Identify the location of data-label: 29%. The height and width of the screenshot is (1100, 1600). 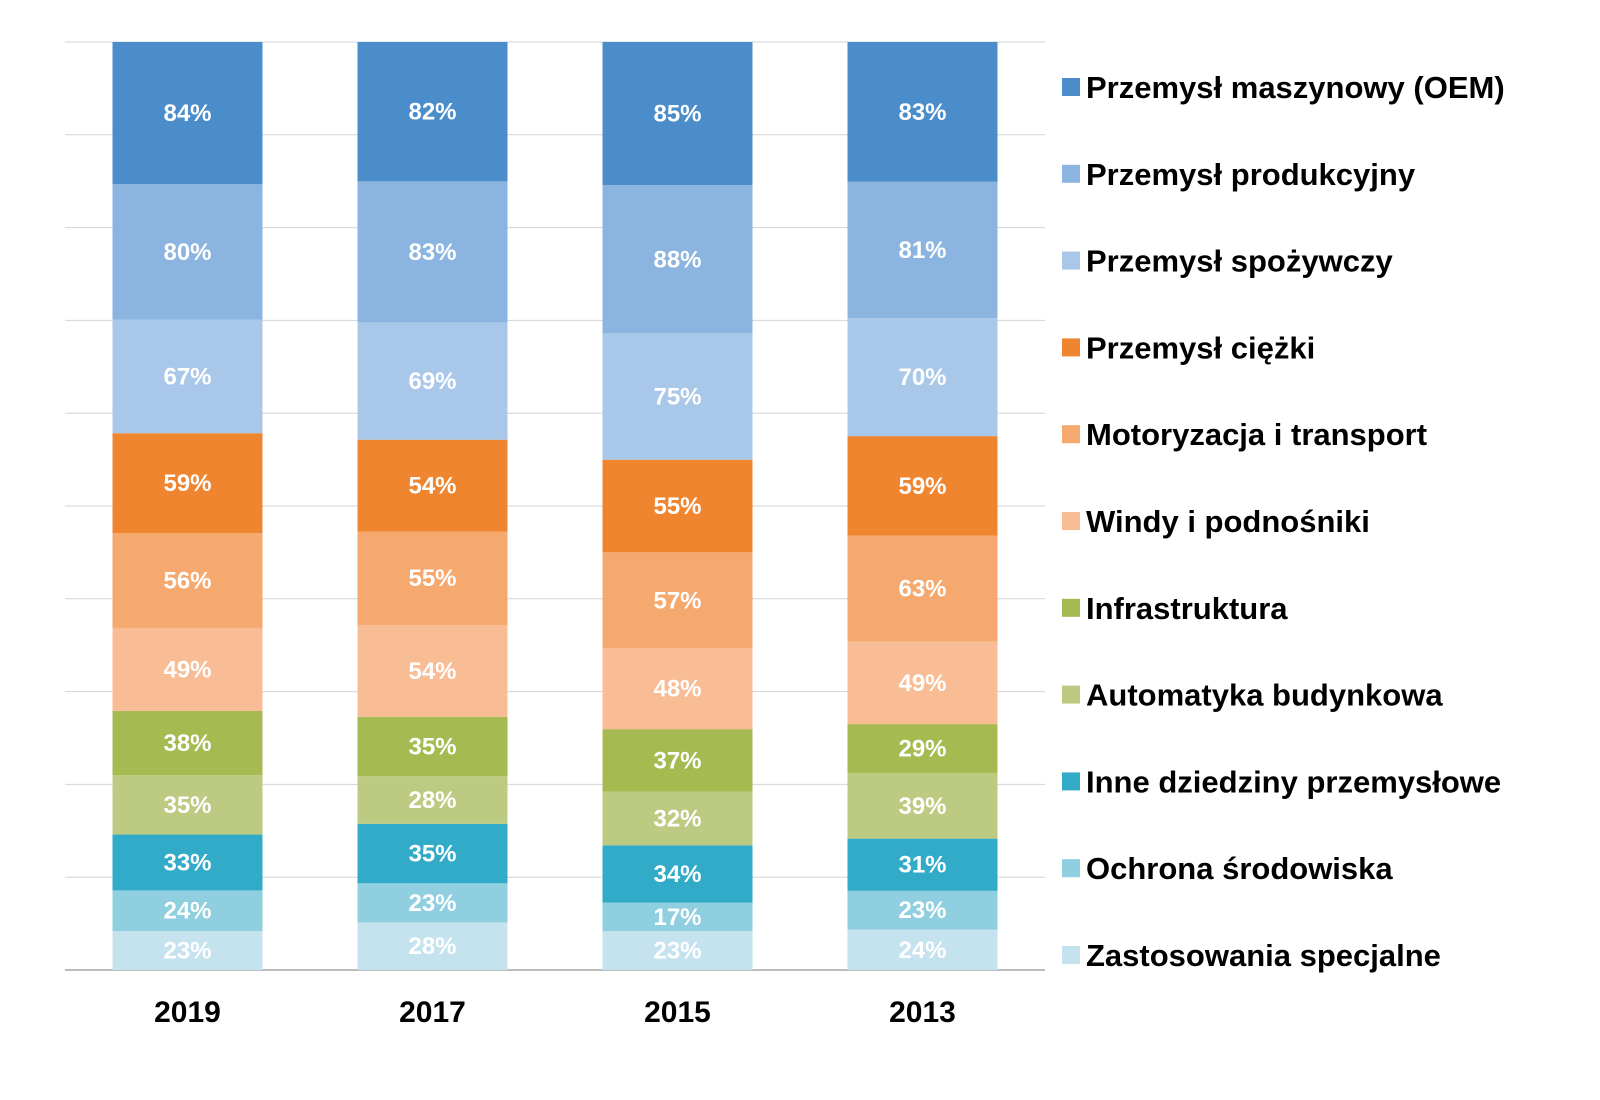
(922, 749).